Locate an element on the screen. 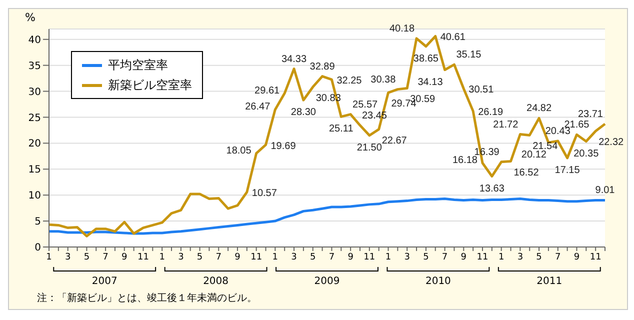  y-tick-label: 25 is located at coordinates (34, 118).